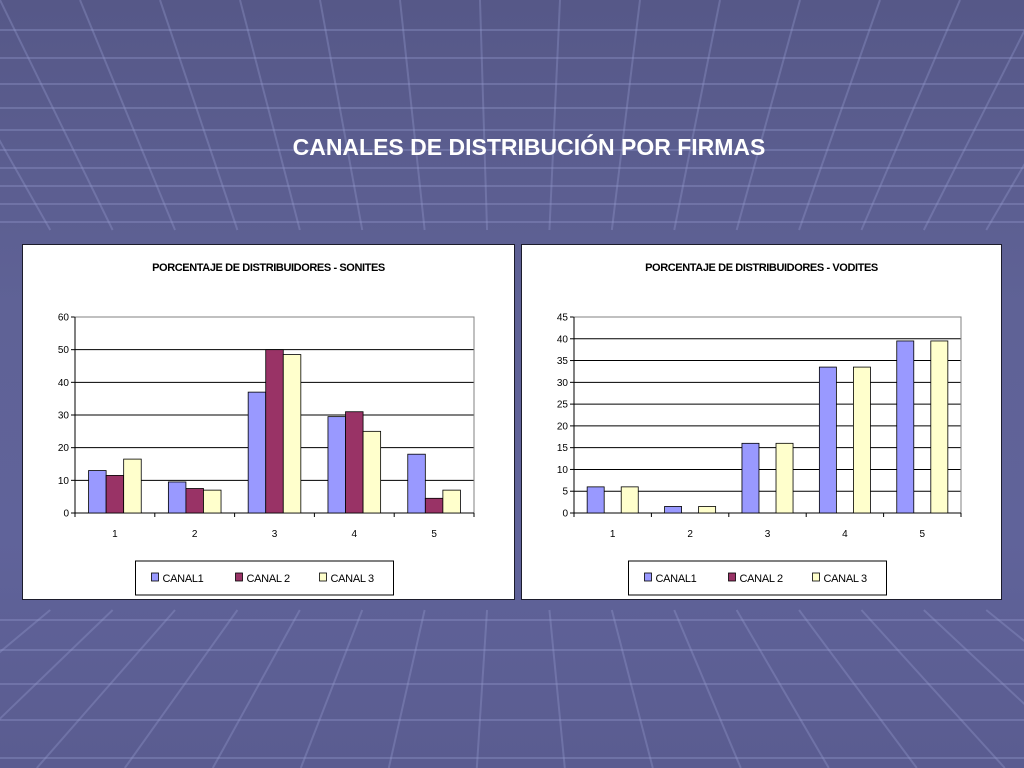  What do you see at coordinates (565, 492) in the screenshot?
I see `y-tick-label: 5` at bounding box center [565, 492].